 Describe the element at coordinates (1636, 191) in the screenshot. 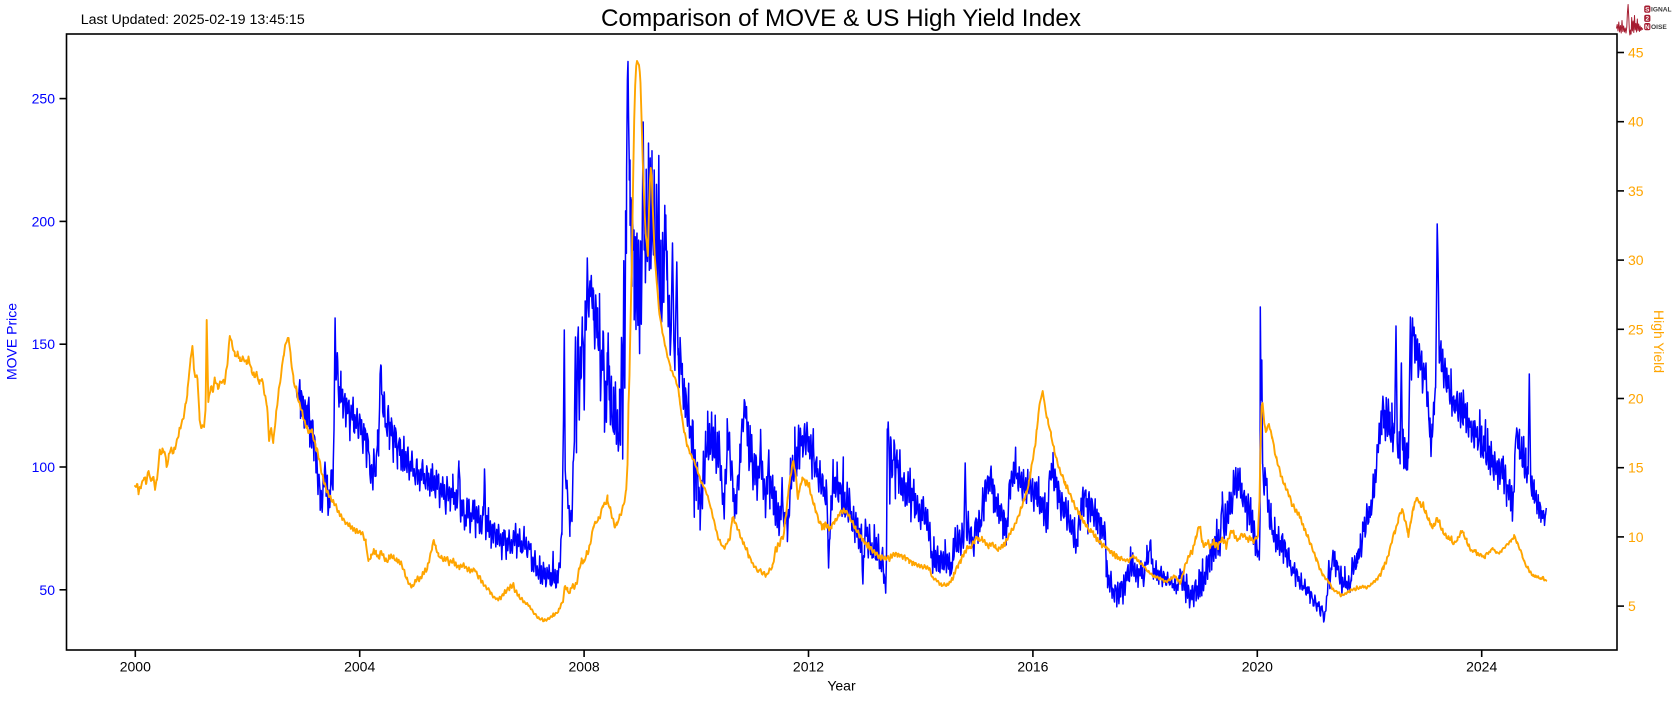

I see `svg-text: 35` at that location.